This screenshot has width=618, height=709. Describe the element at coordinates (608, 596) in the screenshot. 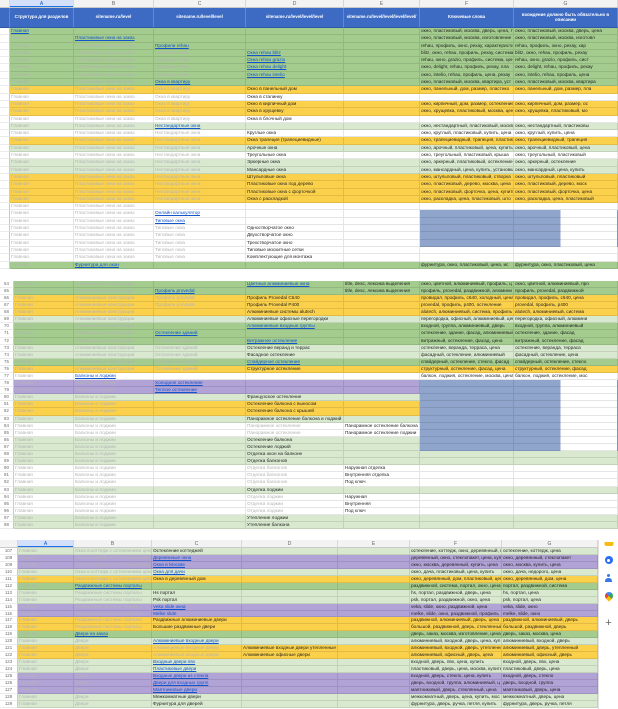

I see `maps-icon` at that location.